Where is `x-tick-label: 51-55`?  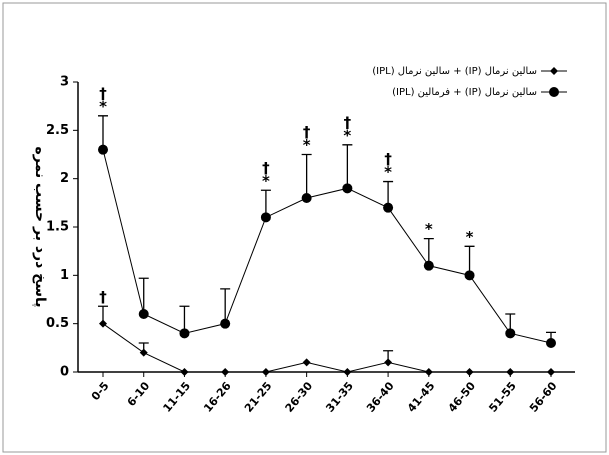 x-tick-label: 51-55 is located at coordinates (502, 397).